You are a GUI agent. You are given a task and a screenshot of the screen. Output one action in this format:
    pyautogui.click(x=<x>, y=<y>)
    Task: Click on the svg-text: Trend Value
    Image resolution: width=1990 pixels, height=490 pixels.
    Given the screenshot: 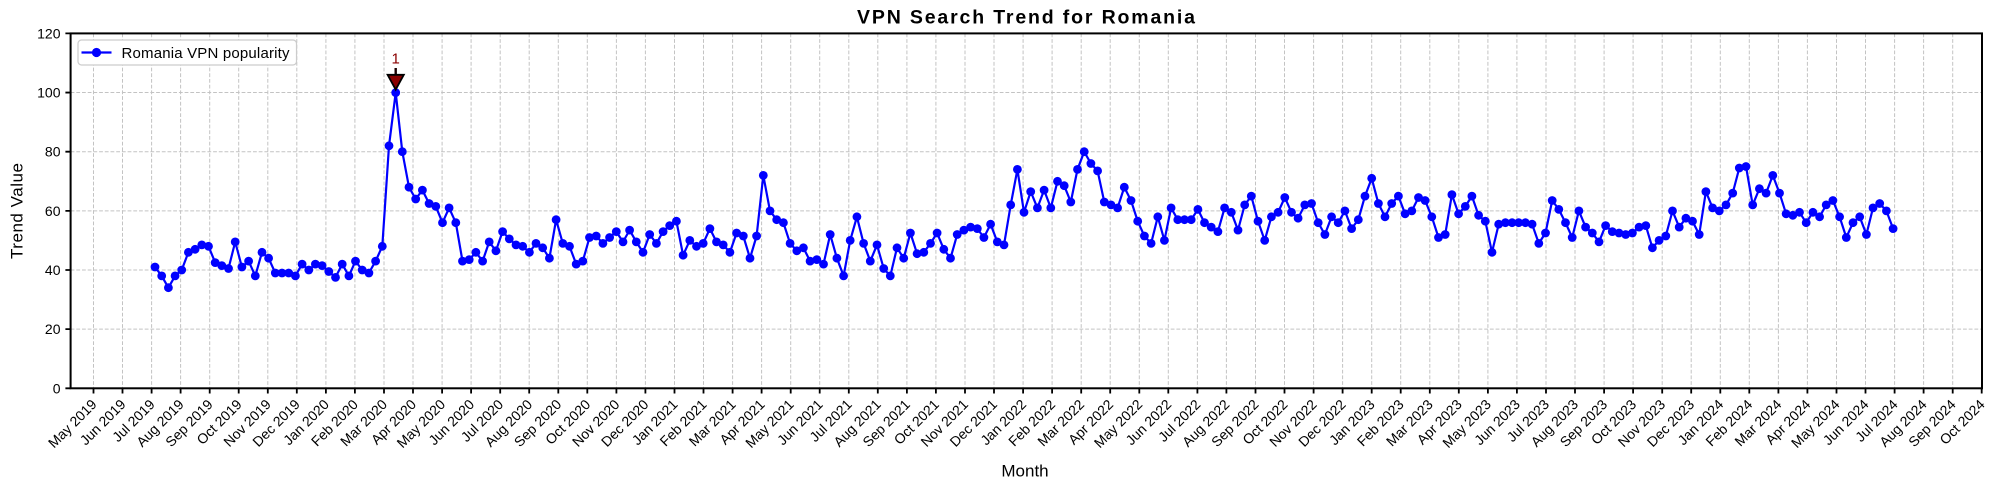 What is the action you would take?
    pyautogui.click(x=17, y=211)
    